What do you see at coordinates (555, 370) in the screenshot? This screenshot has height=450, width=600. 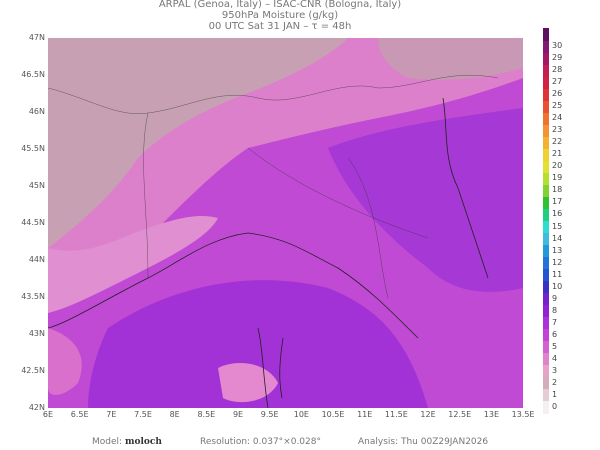 I see `colorbar-label: 3` at bounding box center [555, 370].